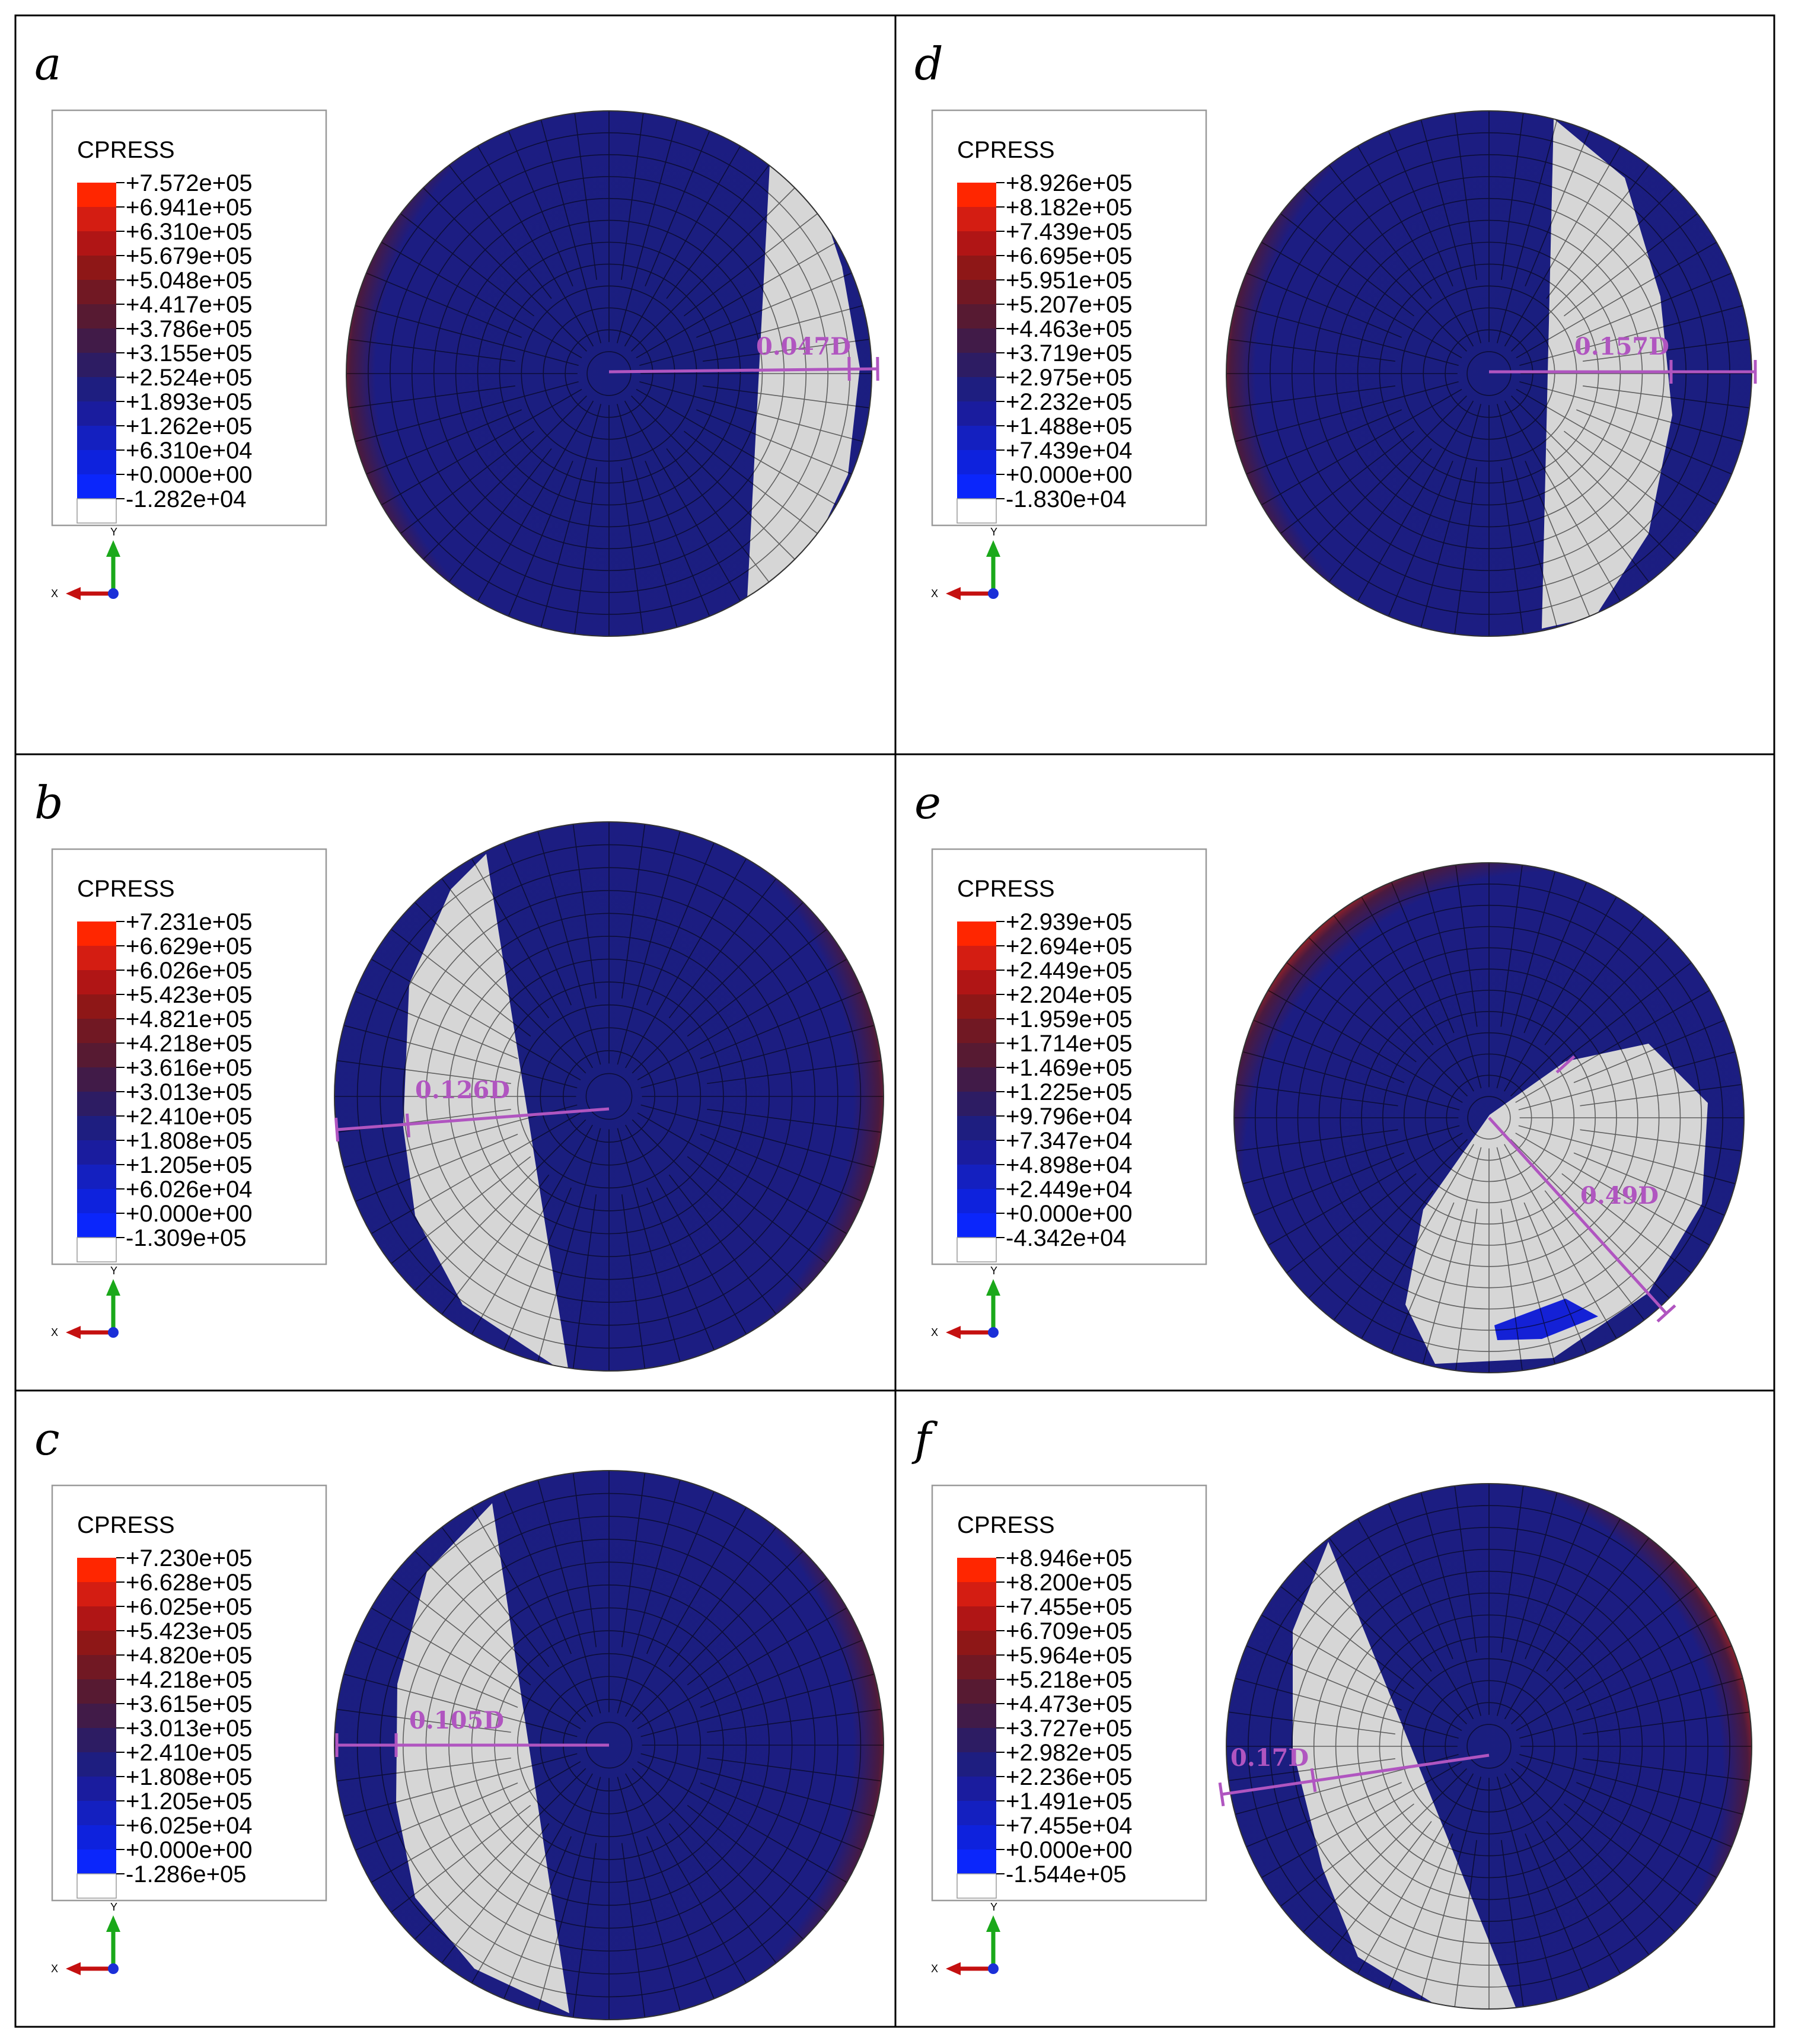 The image size is (1795, 2044). I want to click on legend-value: +6.026e+04, so click(189, 1189).